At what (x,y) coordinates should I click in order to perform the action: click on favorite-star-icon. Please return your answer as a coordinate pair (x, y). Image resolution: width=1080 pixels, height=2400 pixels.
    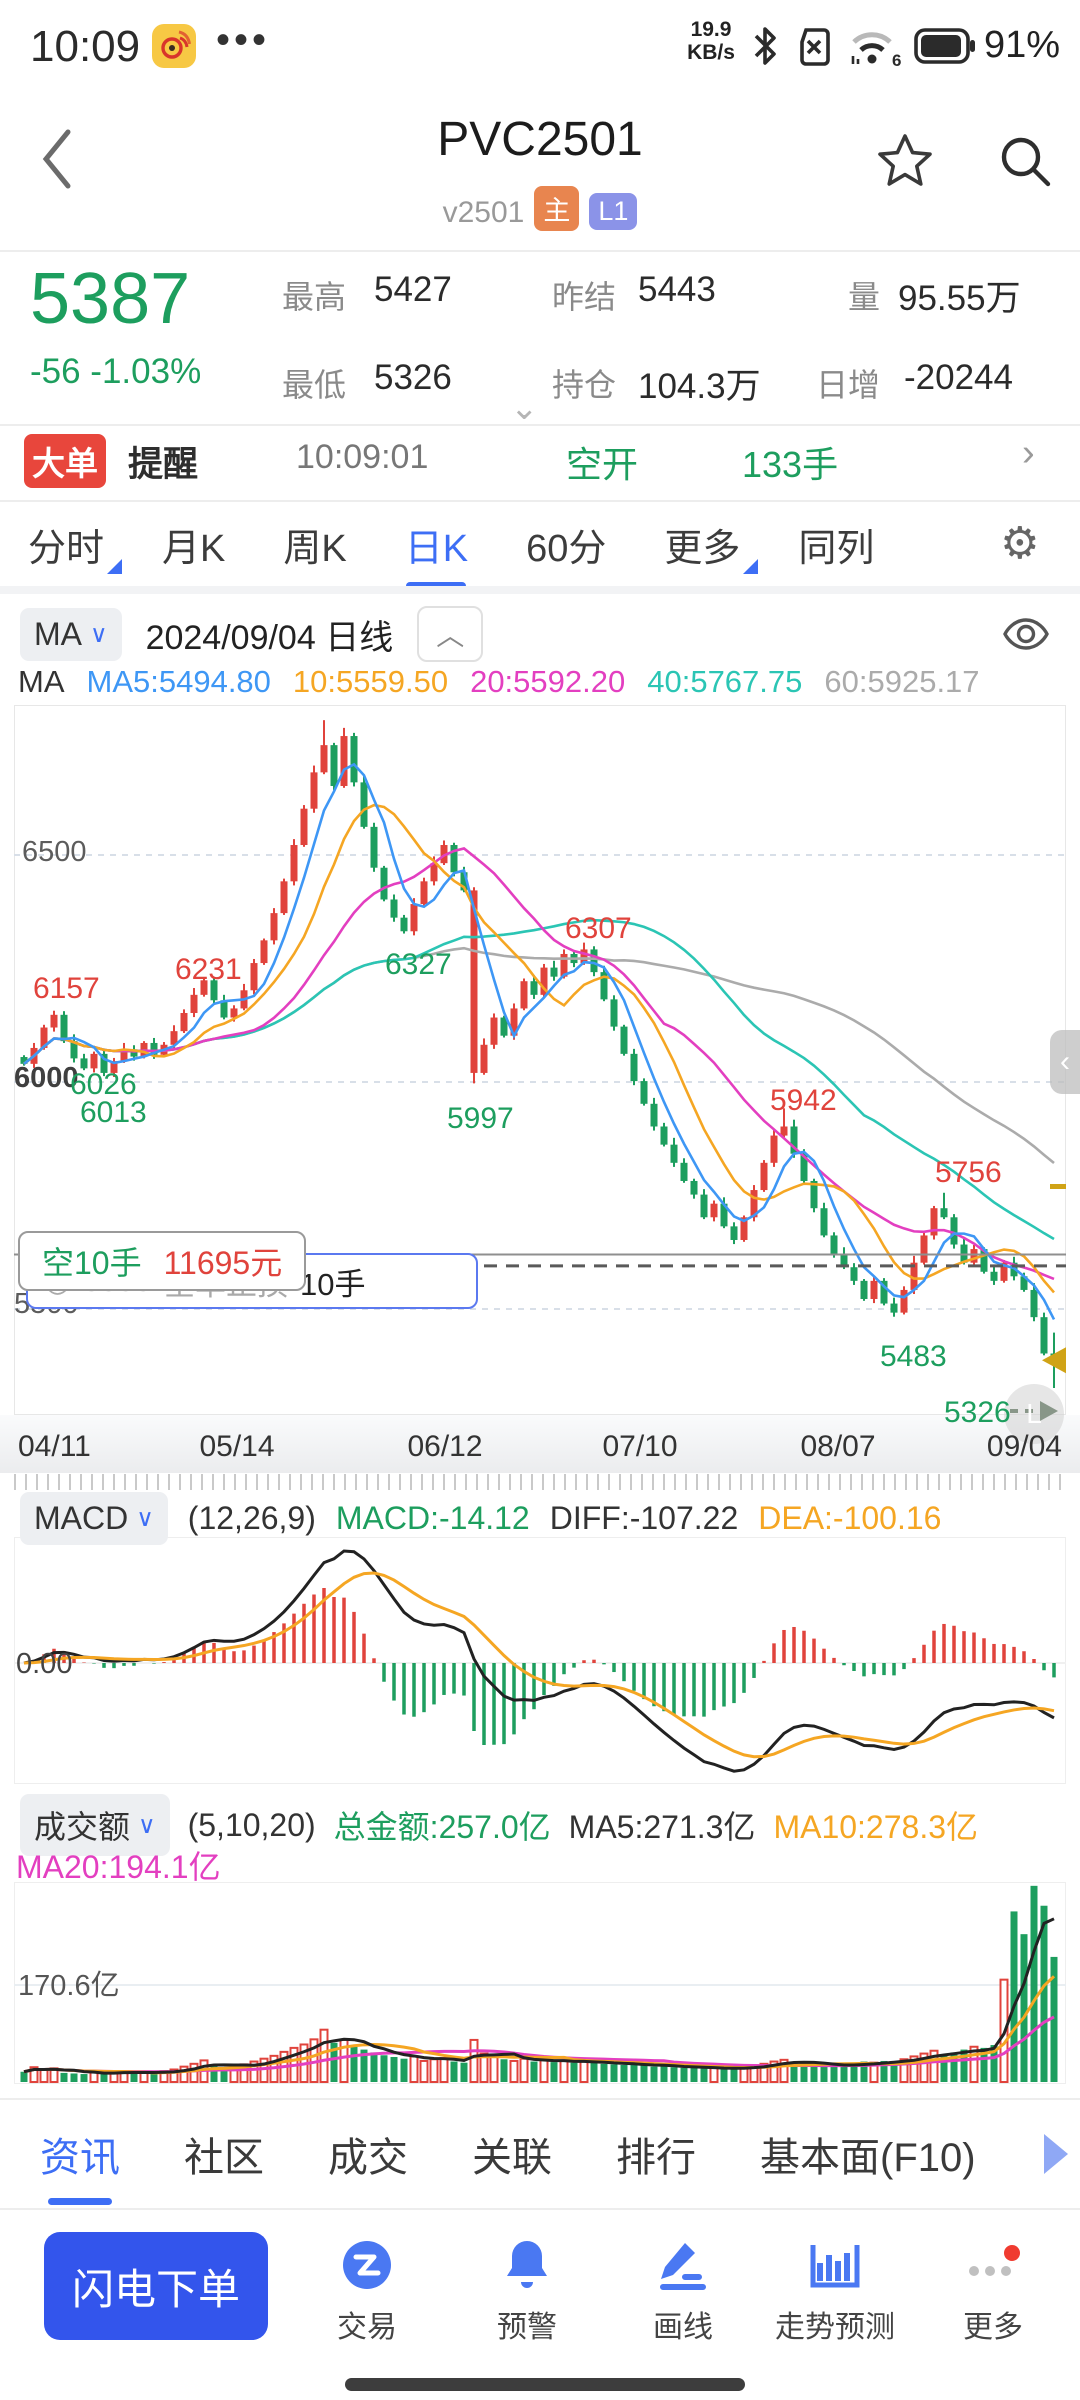
    Looking at the image, I should click on (905, 163).